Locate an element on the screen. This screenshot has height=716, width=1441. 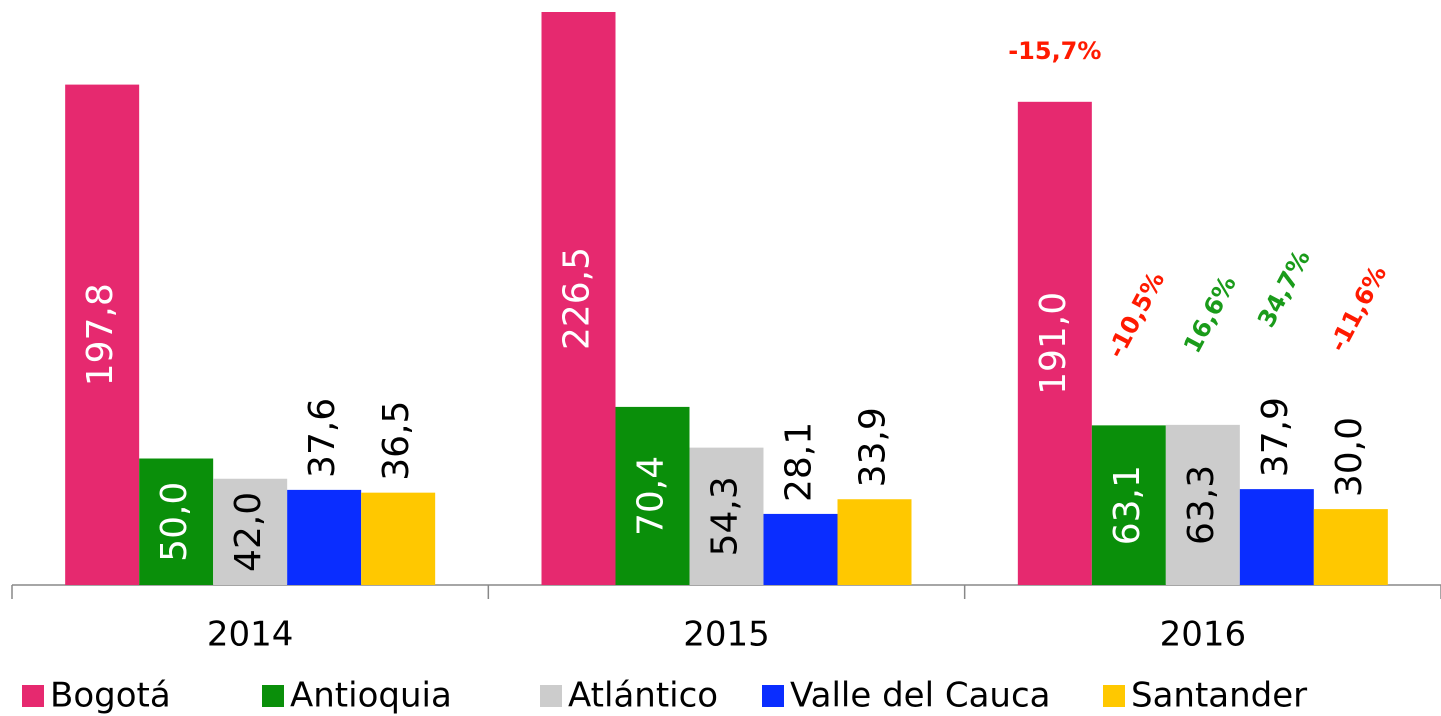
x-tick-label: 2014 is located at coordinates (250, 635).